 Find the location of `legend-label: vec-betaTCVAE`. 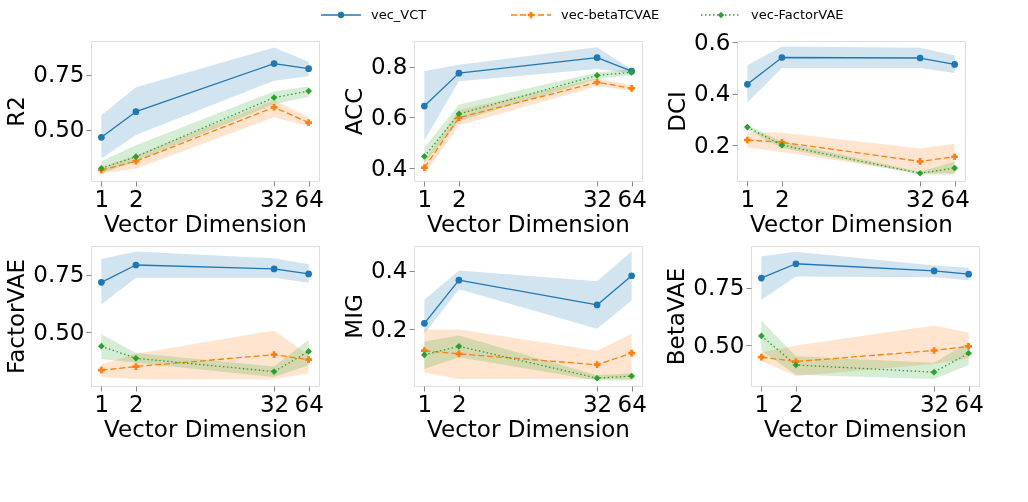

legend-label: vec-betaTCVAE is located at coordinates (610, 14).